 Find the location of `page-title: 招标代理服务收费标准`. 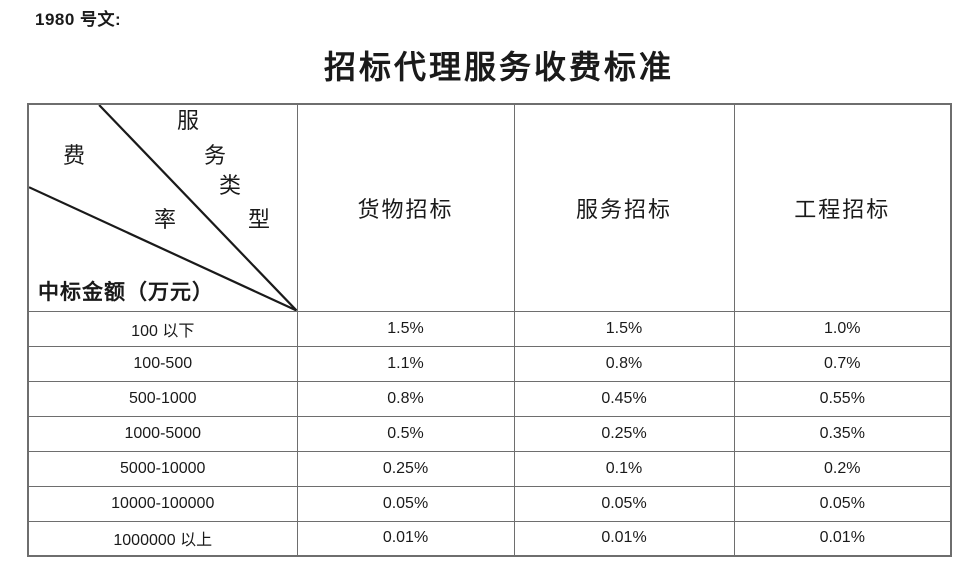

page-title: 招标代理服务收费标准 is located at coordinates (498, 67).